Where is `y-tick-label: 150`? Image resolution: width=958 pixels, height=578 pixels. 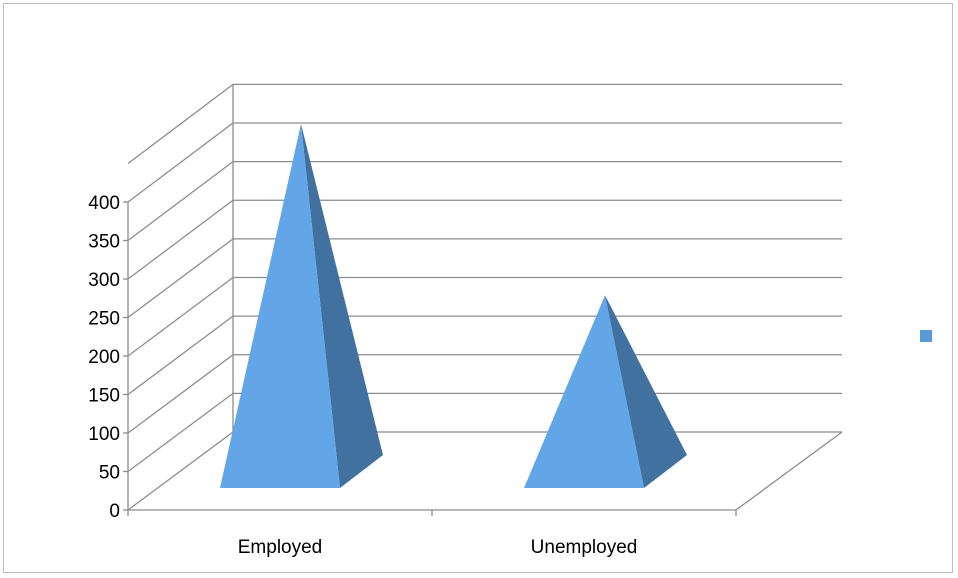 y-tick-label: 150 is located at coordinates (104, 396).